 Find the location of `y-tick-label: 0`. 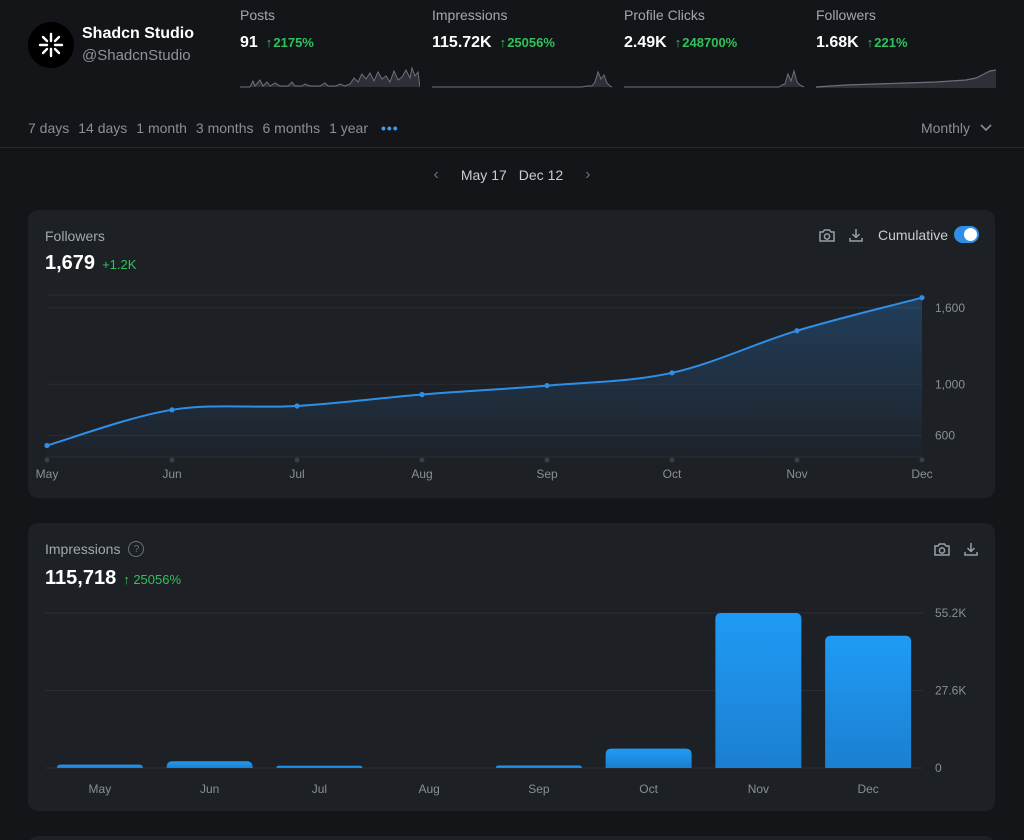

y-tick-label: 0 is located at coordinates (938, 768).